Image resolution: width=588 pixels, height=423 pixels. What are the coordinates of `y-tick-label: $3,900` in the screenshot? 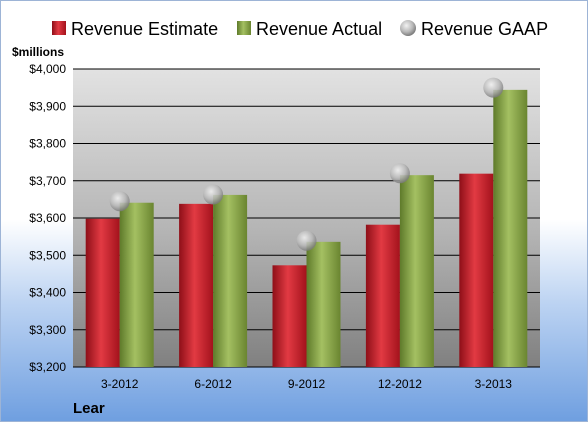 It's located at (47, 106).